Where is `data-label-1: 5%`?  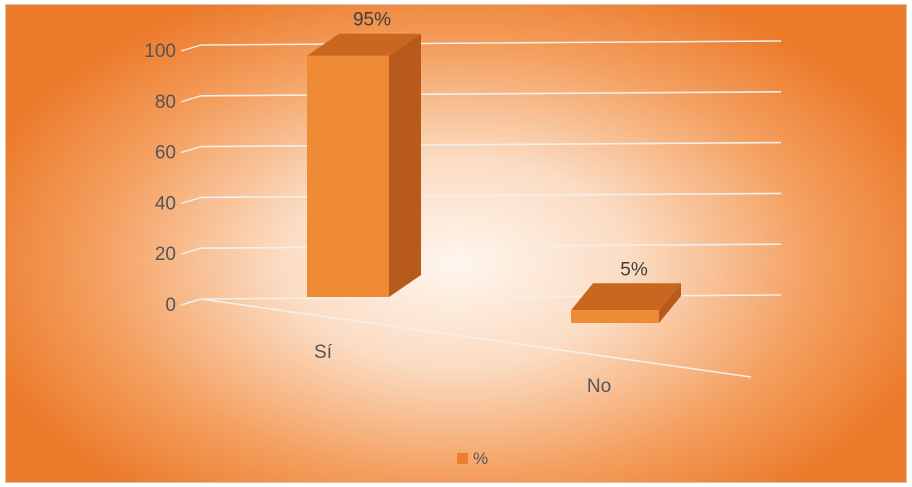 data-label-1: 5% is located at coordinates (634, 269).